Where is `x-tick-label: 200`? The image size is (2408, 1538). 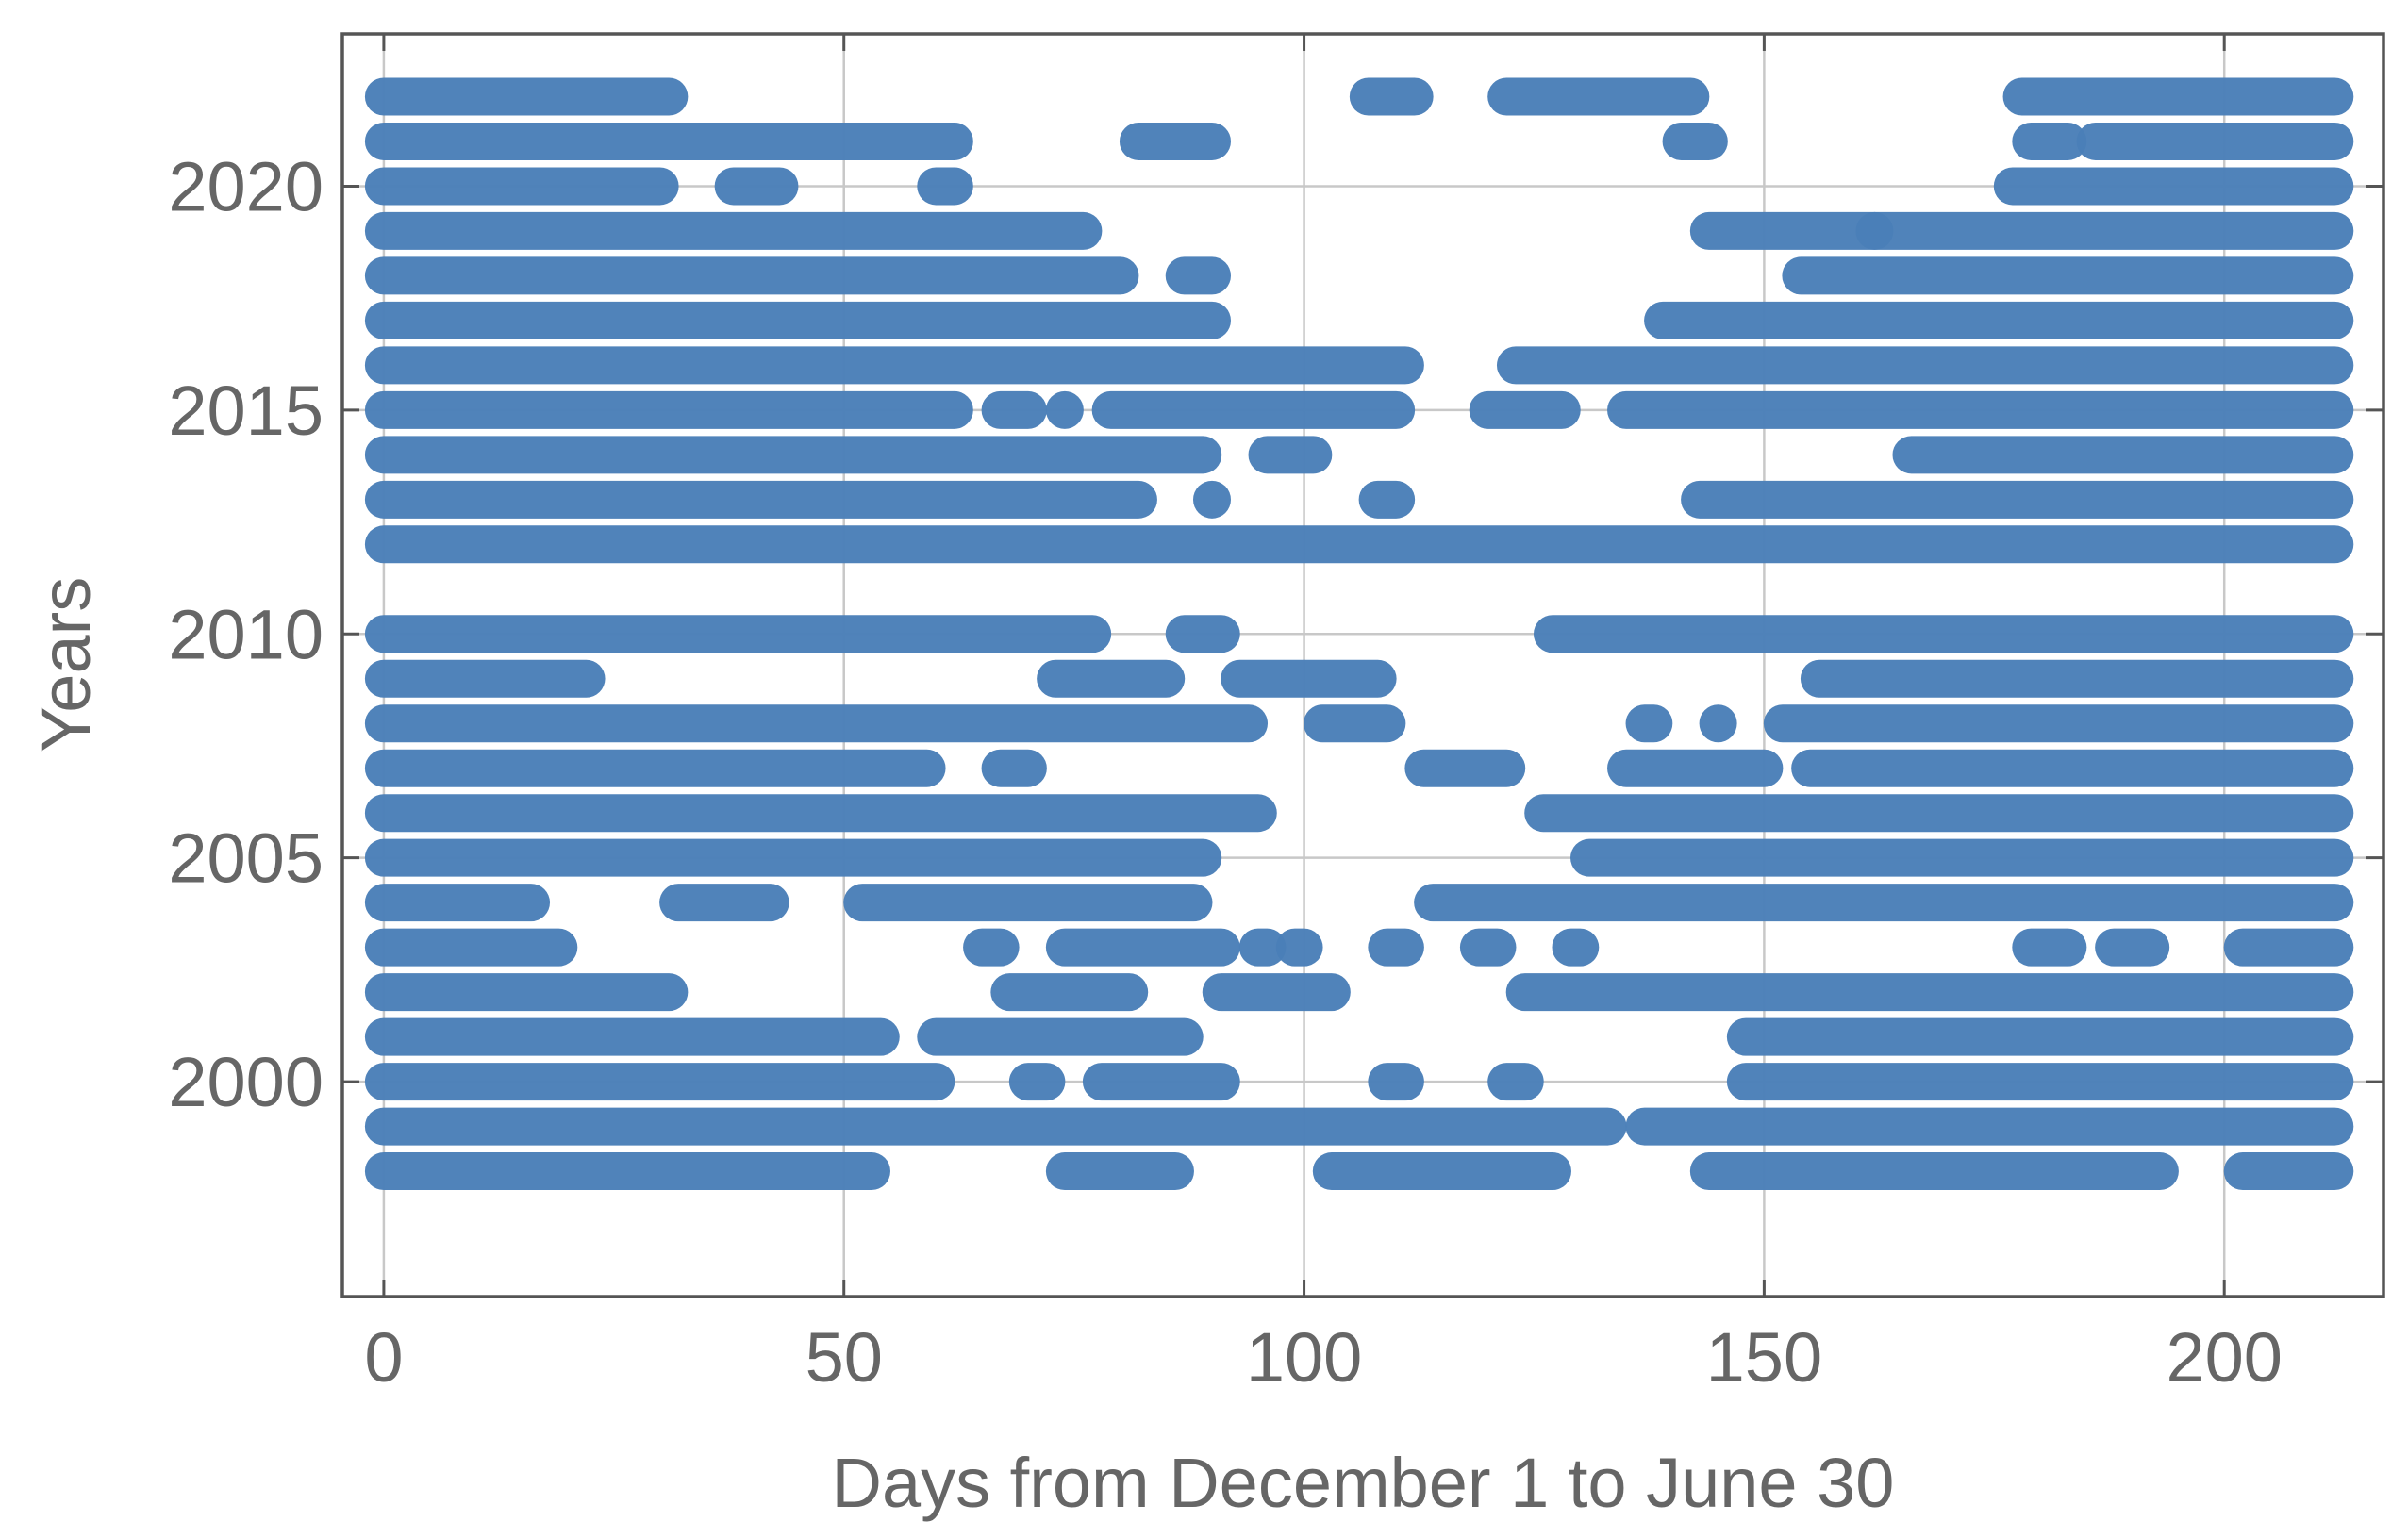
x-tick-label: 200 is located at coordinates (2224, 1357).